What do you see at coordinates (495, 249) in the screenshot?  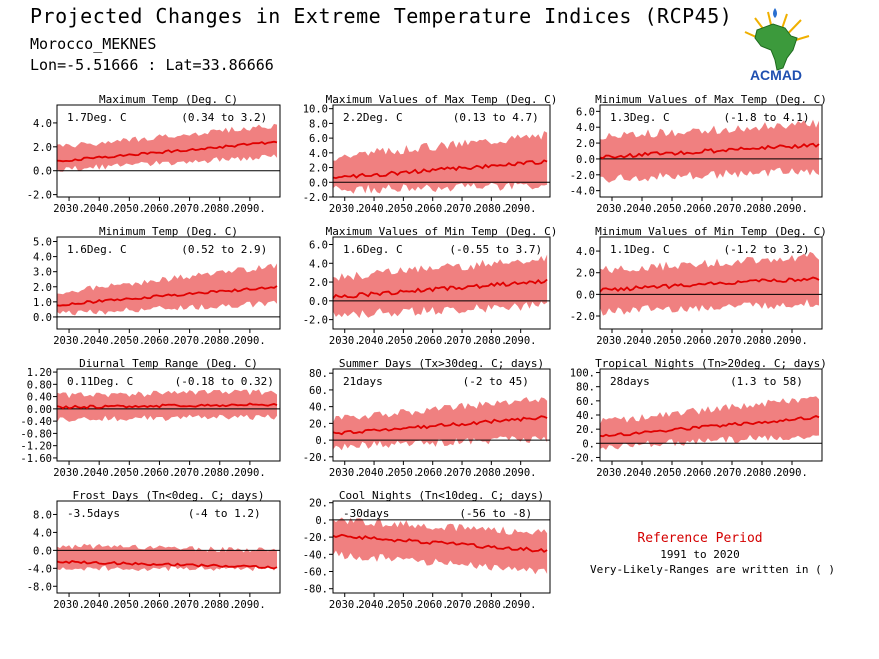 I see `panel-range: (-0.55 to 3.7)` at bounding box center [495, 249].